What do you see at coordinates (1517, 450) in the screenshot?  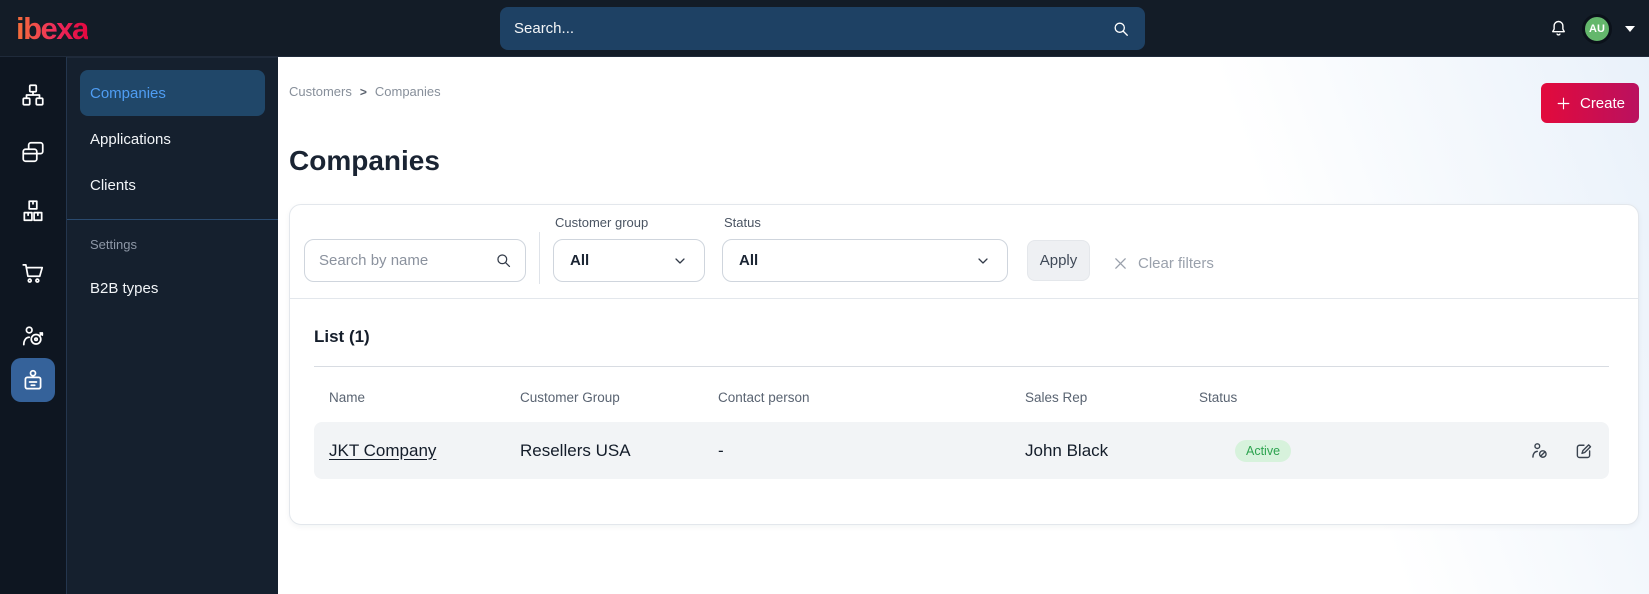 I see `row-actions` at bounding box center [1517, 450].